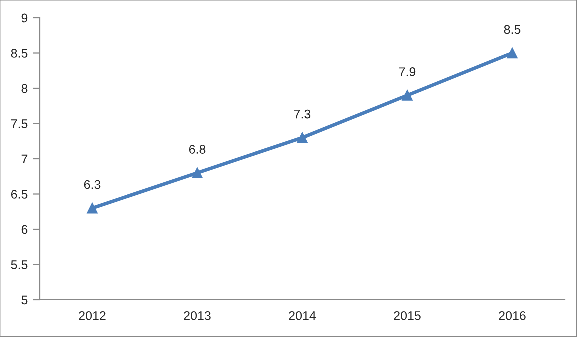 The height and width of the screenshot is (337, 577). I want to click on y-tick-label: 5.5, so click(19, 265).